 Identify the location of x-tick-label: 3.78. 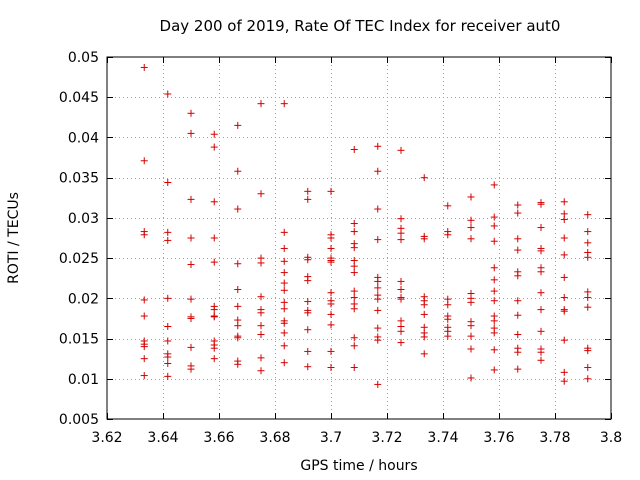
(554, 438).